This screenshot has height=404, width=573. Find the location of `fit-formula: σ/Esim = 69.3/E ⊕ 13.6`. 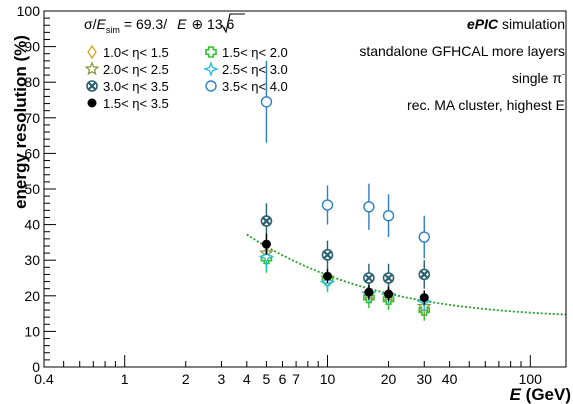

fit-formula: σ/Esim = 69.3/E ⊕ 13.6 is located at coordinates (159, 25).